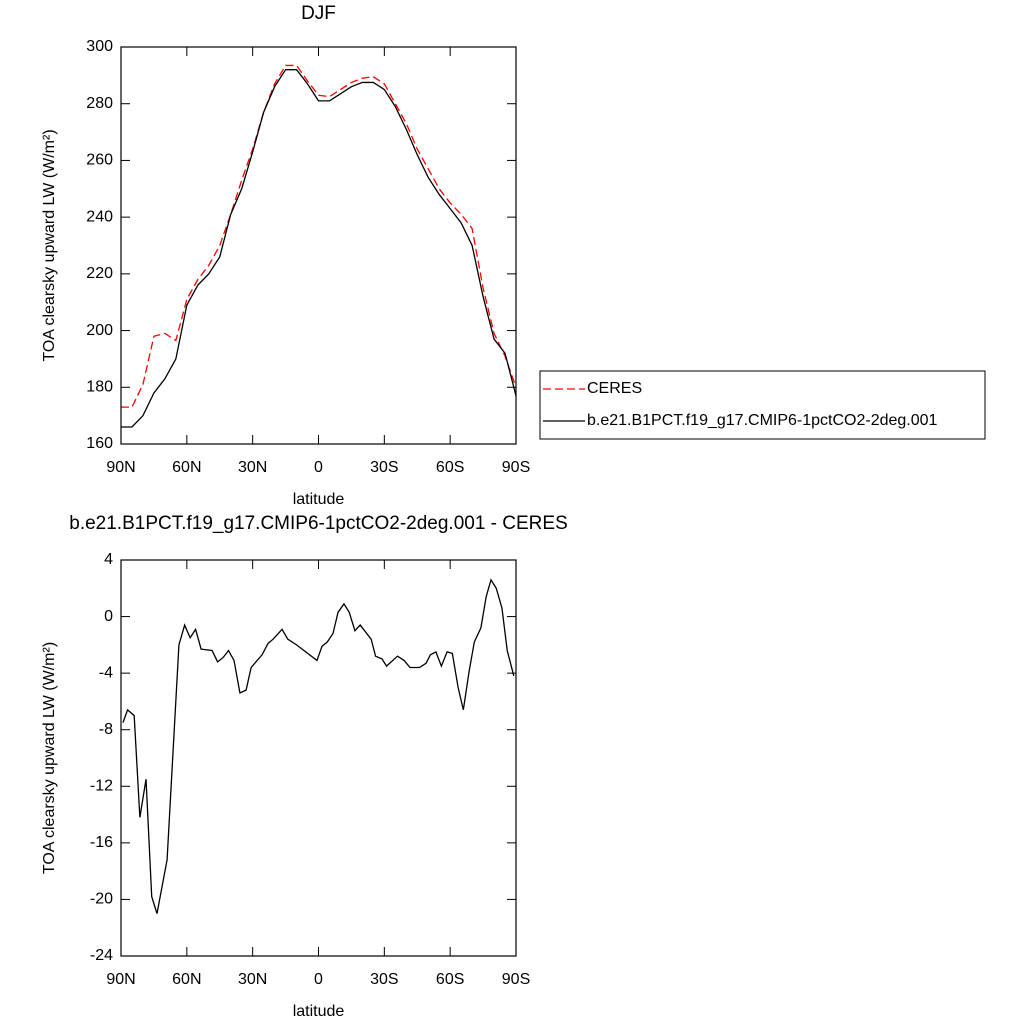  I want to click on y-tick-label: 0, so click(108, 616).